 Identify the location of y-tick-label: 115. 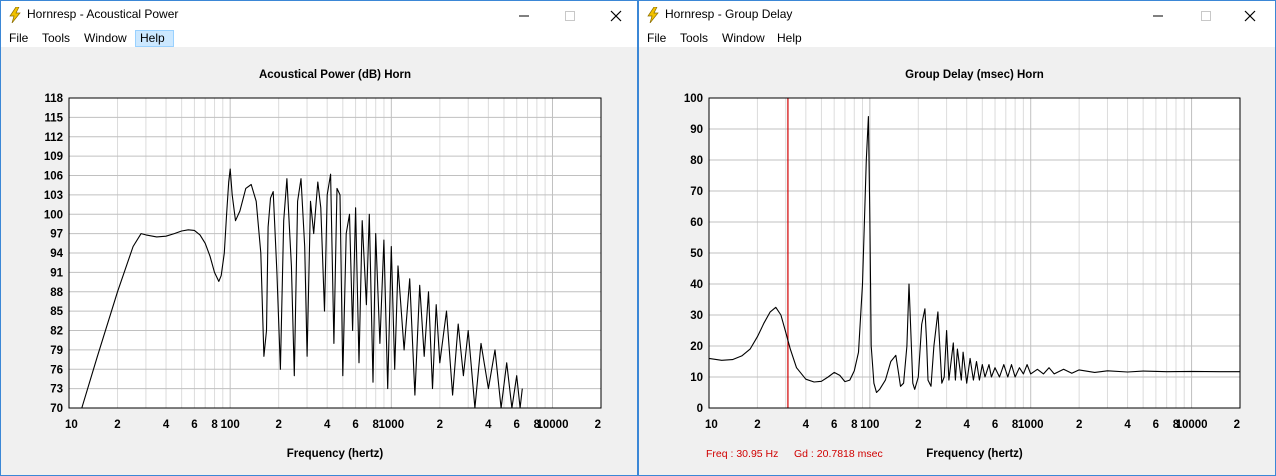
(53, 118).